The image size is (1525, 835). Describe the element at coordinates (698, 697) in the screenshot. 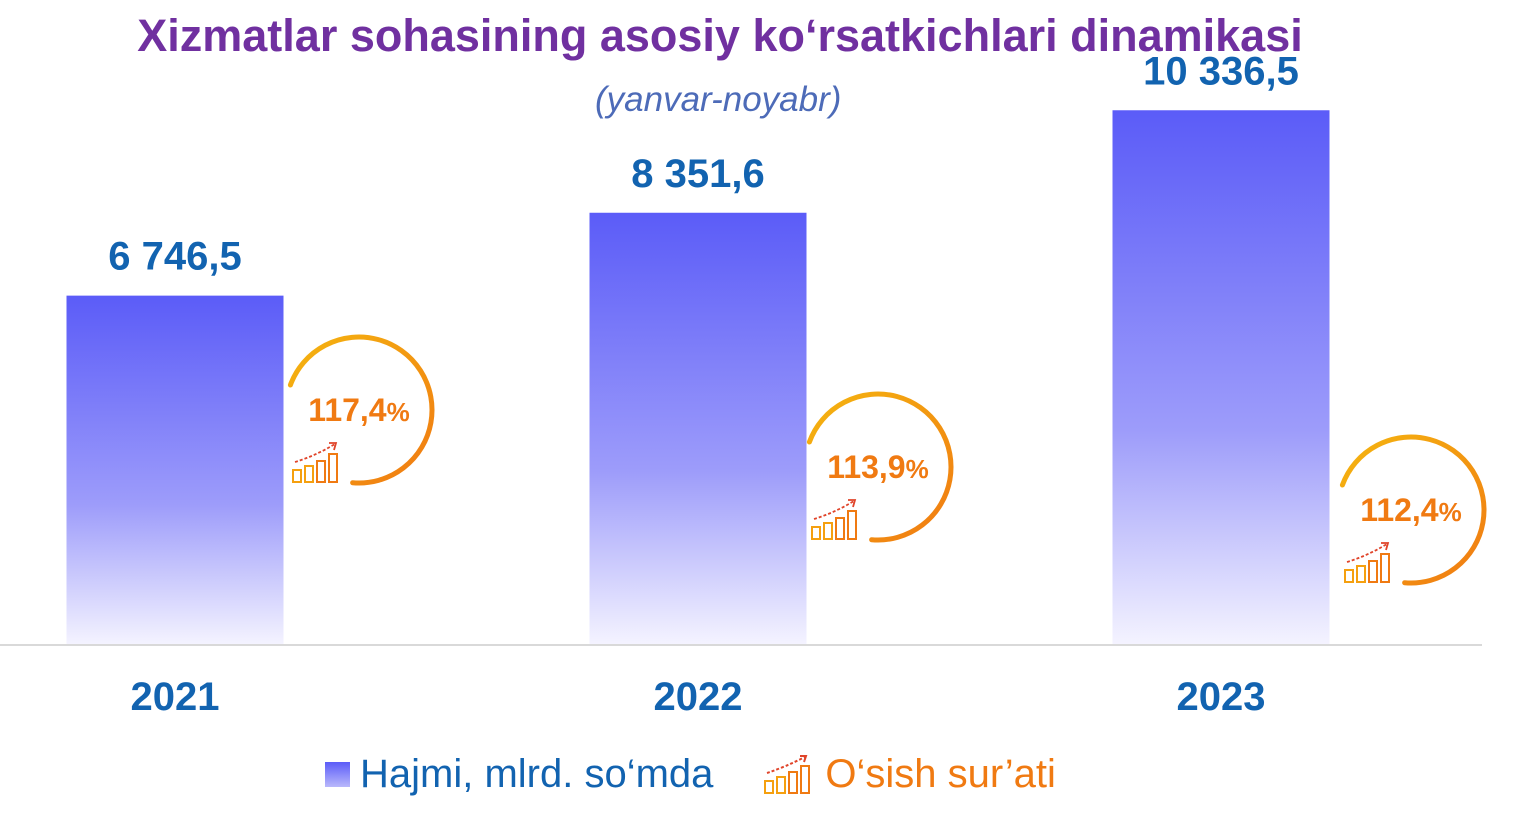

I see `category-label-2022: 2022` at that location.